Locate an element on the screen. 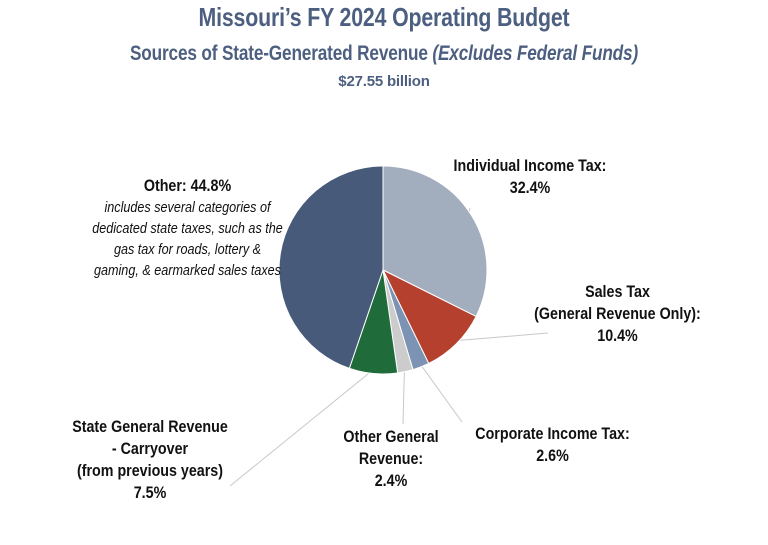 The height and width of the screenshot is (545, 768). label-other-note-1: includes several categories of is located at coordinates (187, 207).